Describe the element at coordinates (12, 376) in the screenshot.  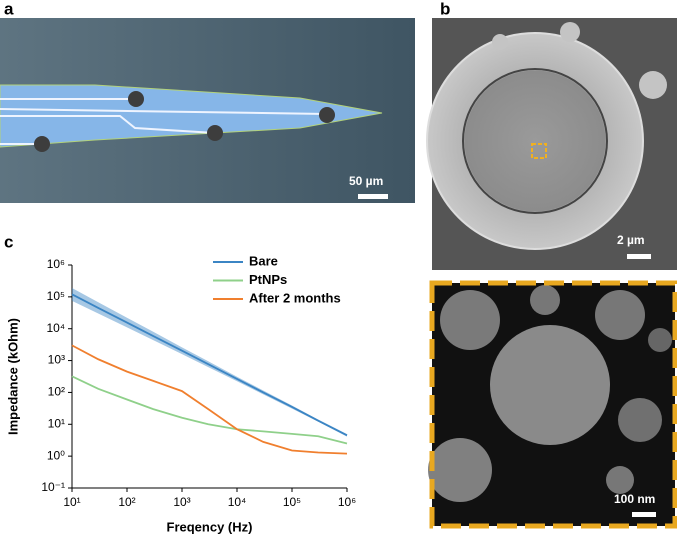
I see `y-axis-label: Impedance (kOhm)` at that location.